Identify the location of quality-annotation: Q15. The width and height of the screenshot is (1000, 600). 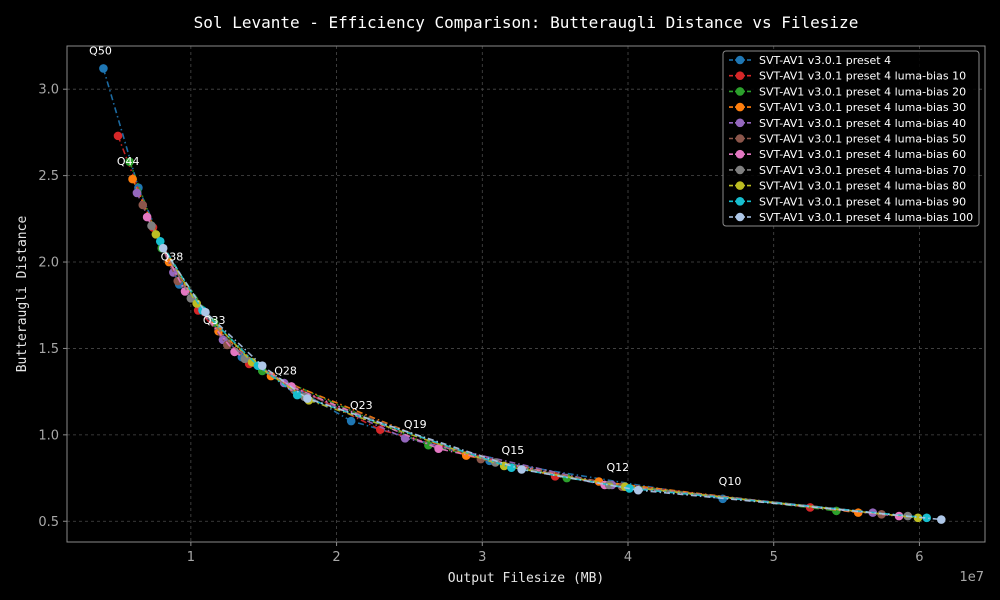
(513, 450).